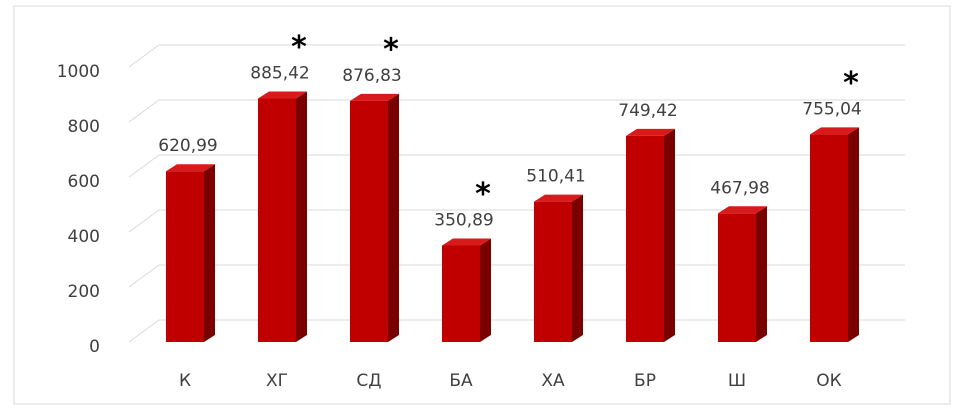  Describe the element at coordinates (94, 347) in the screenshot. I see `y-tick-label: 0` at that location.